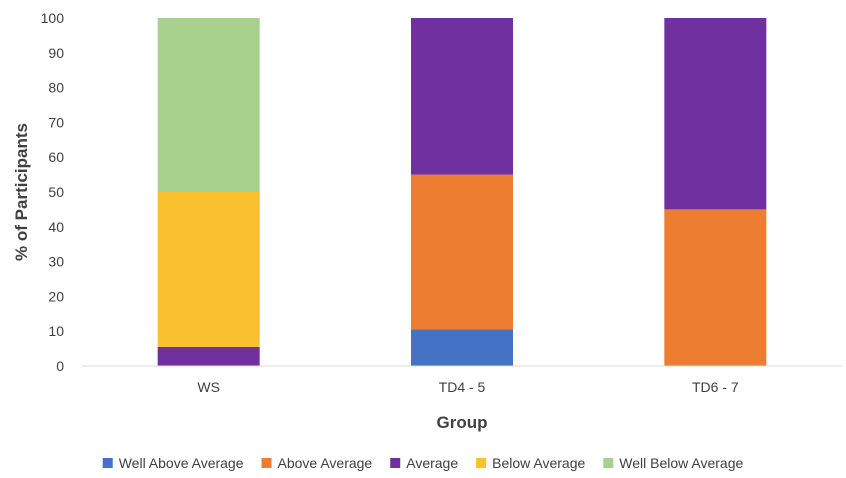 The image size is (846, 478). Describe the element at coordinates (56, 262) in the screenshot. I see `y-tick-label: 30` at that location.